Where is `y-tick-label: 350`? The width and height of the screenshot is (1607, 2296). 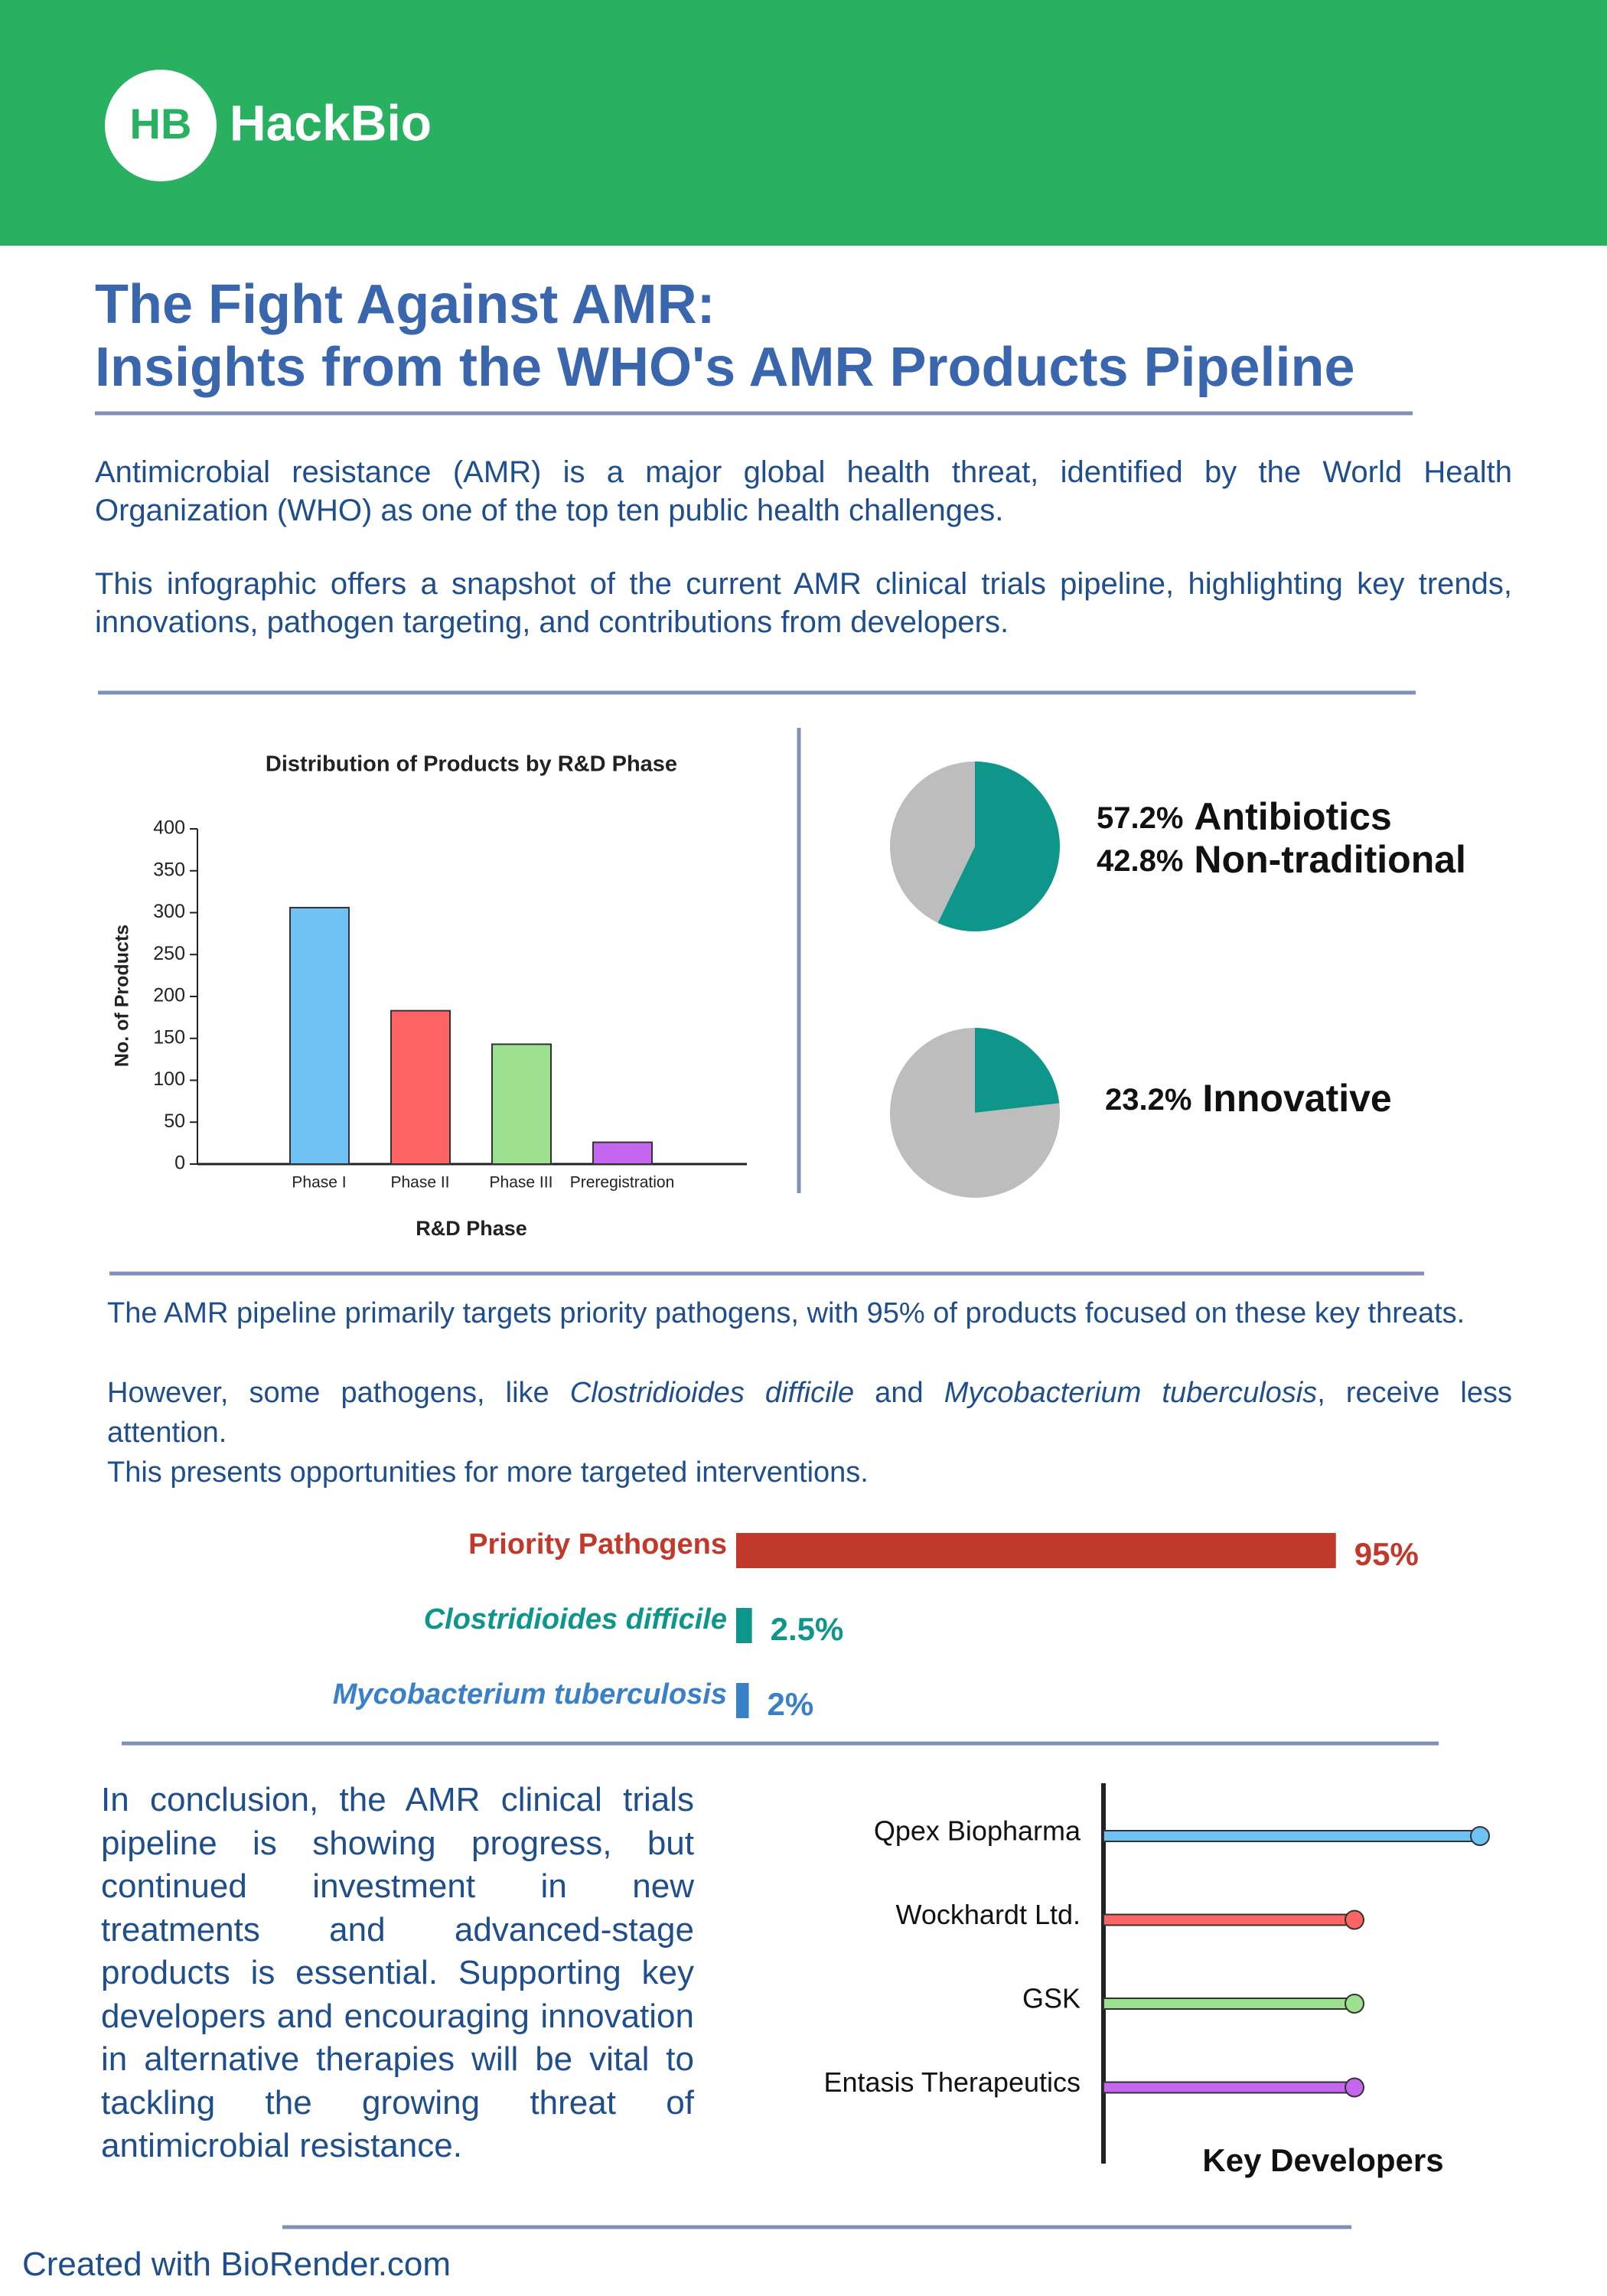 y-tick-label: 350 is located at coordinates (169, 869).